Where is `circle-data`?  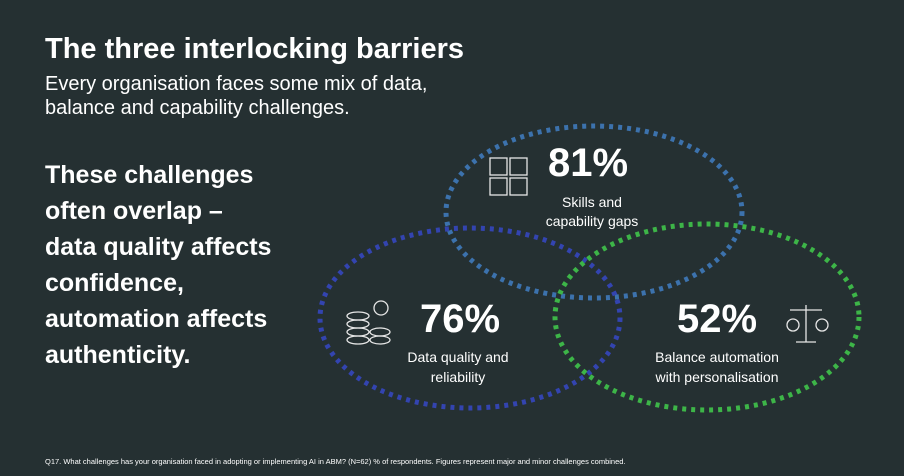 circle-data is located at coordinates (470, 318).